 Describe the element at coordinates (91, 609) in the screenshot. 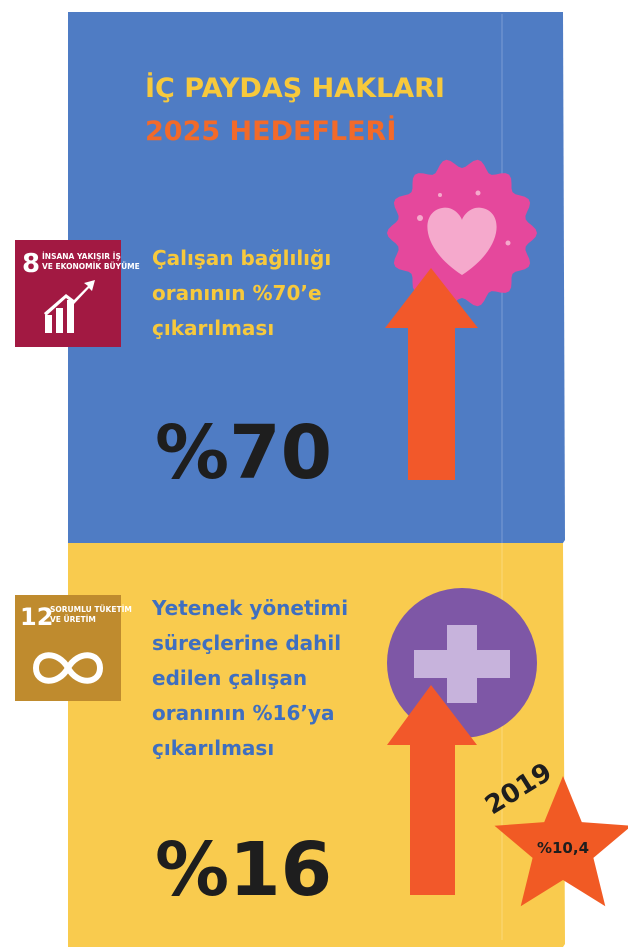

I see `sdg-label: SORUMLU TÜKETİM` at that location.